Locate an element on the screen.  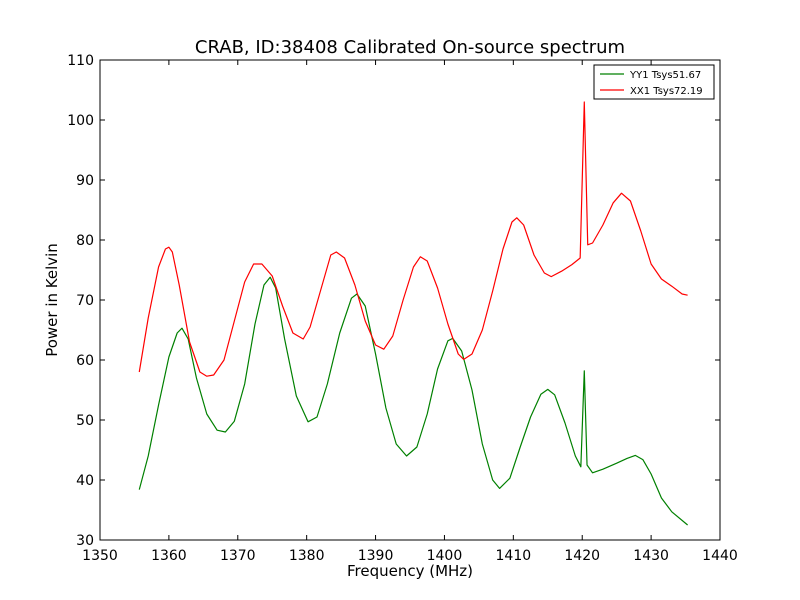
x-tick-label: 1350 is located at coordinates (100, 556).